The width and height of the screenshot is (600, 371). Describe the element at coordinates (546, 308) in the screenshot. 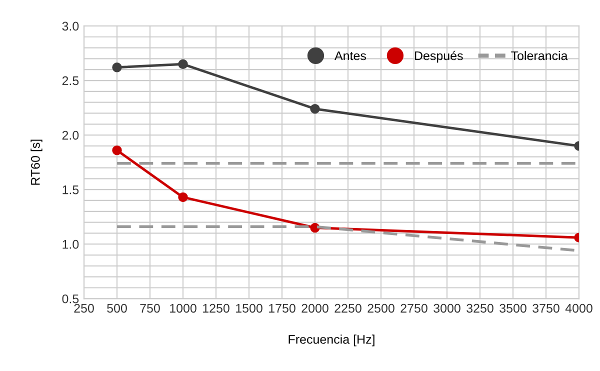

I see `x-tick-label: 3750` at that location.